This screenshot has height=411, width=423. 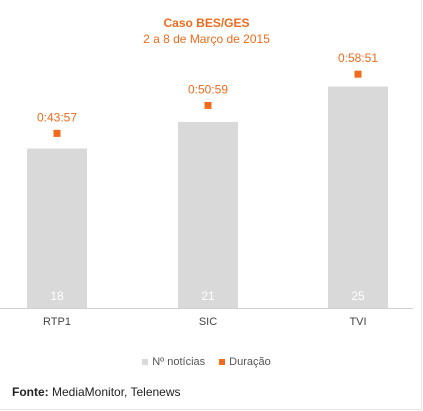 I want to click on legend-label-count: Nº notícias, so click(x=179, y=362).